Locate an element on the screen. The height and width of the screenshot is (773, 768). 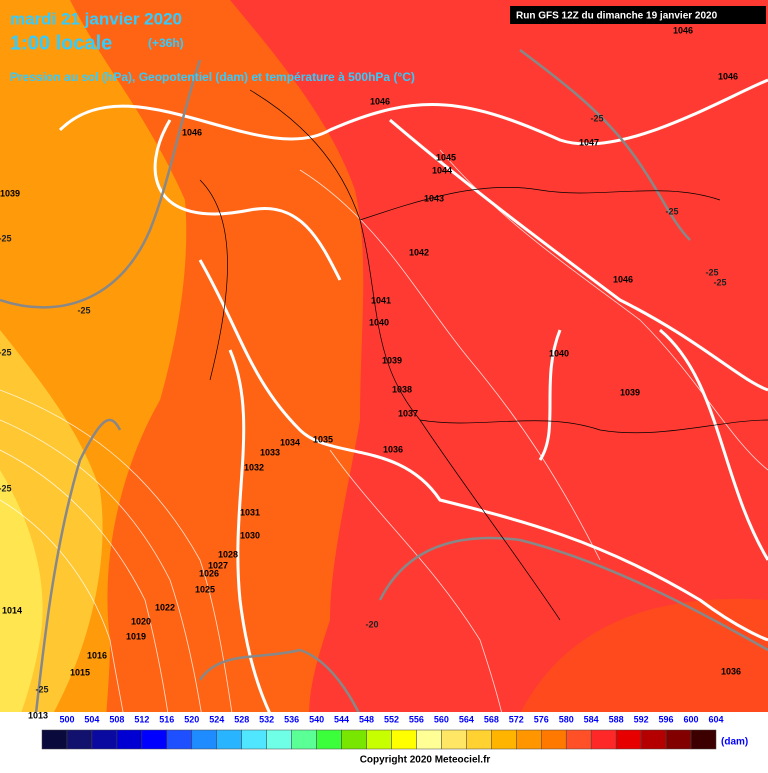
isobar-label: 1015 is located at coordinates (80, 672).